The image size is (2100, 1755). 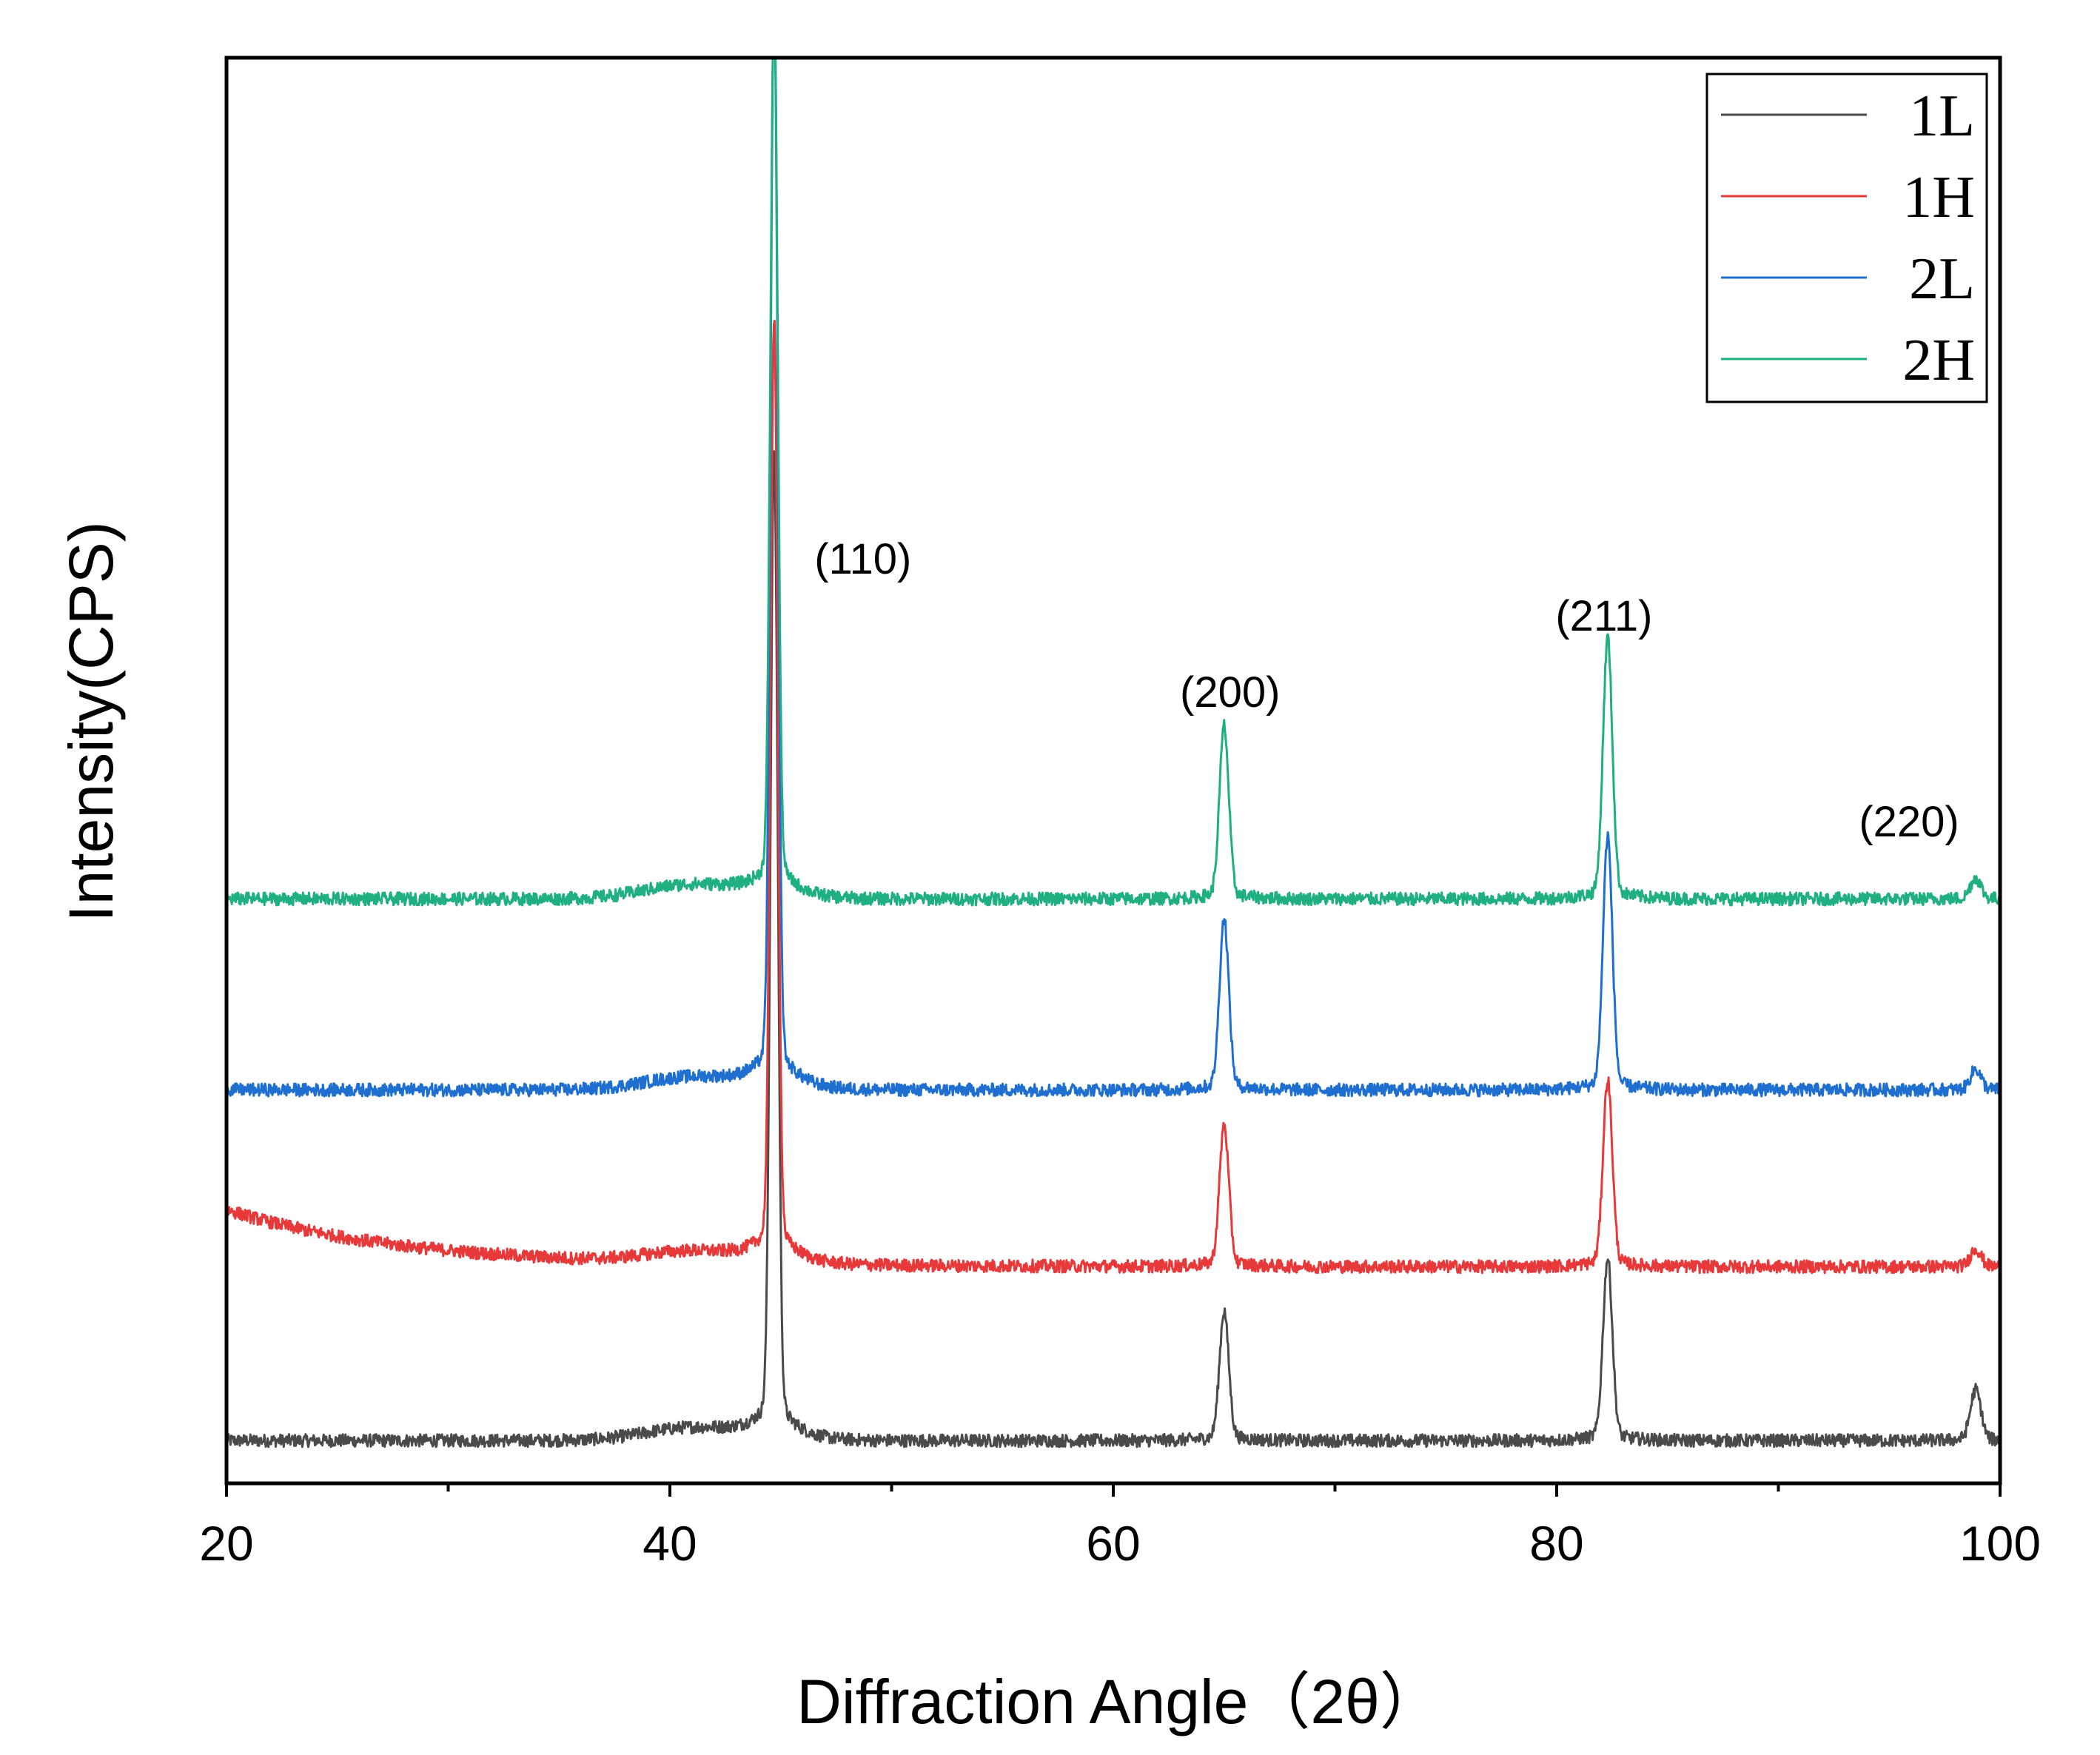 I want to click on x-tick-label-100: 100, so click(x=2000, y=1543).